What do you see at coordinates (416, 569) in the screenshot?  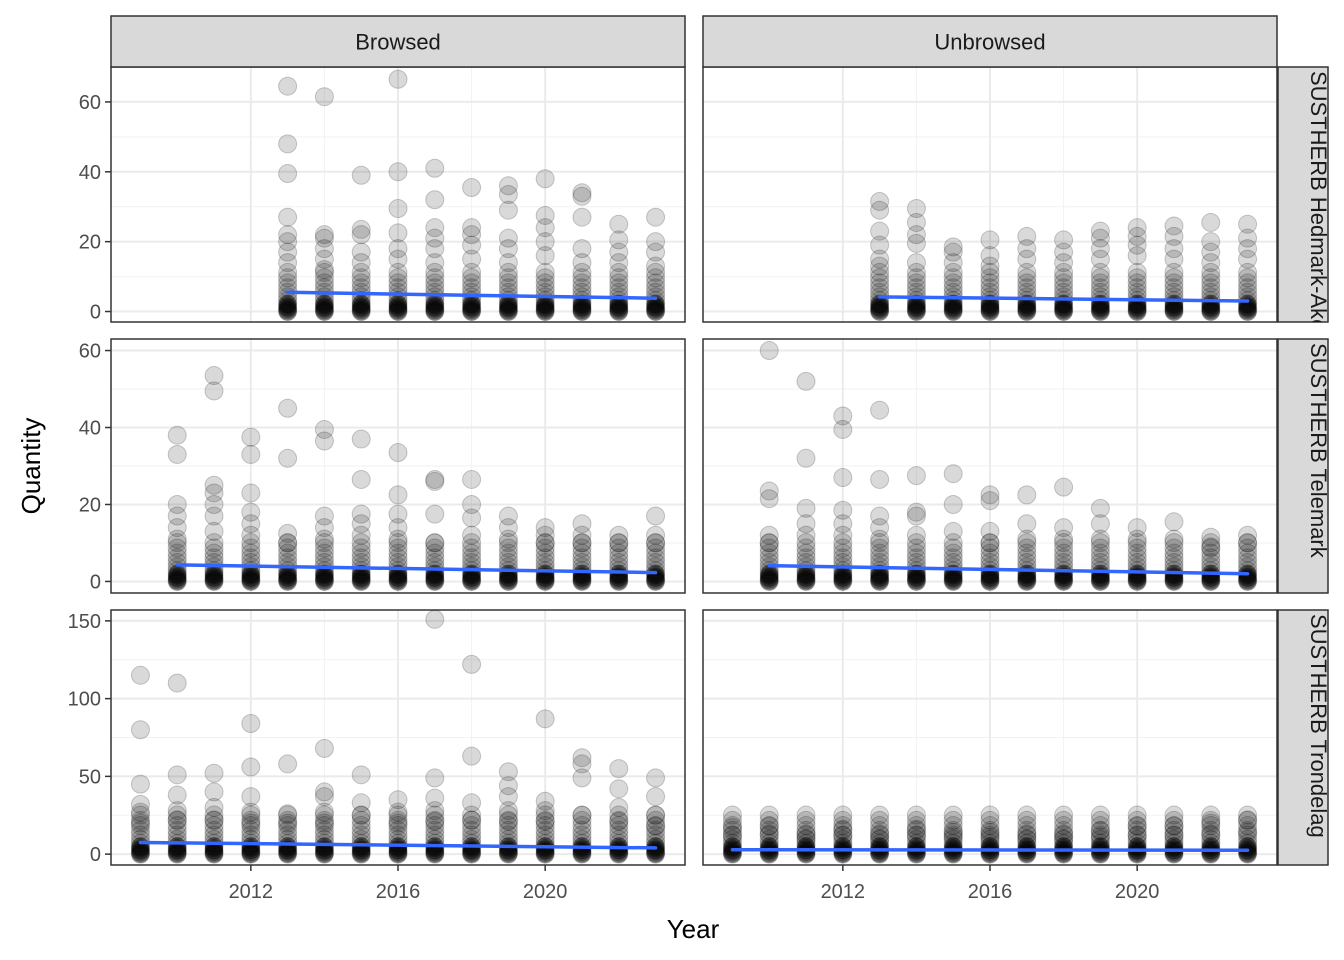 I see `trend-line` at bounding box center [416, 569].